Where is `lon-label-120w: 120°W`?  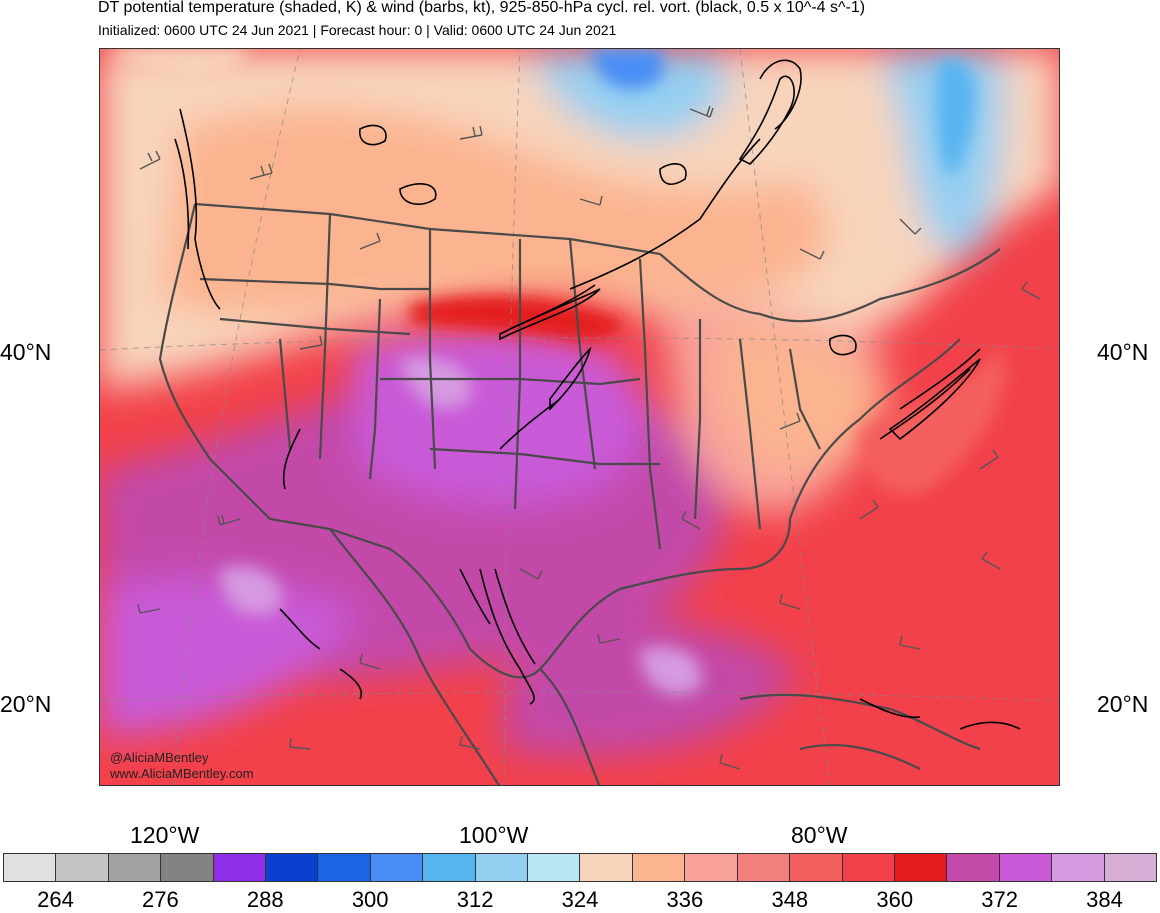 lon-label-120w: 120°W is located at coordinates (165, 835).